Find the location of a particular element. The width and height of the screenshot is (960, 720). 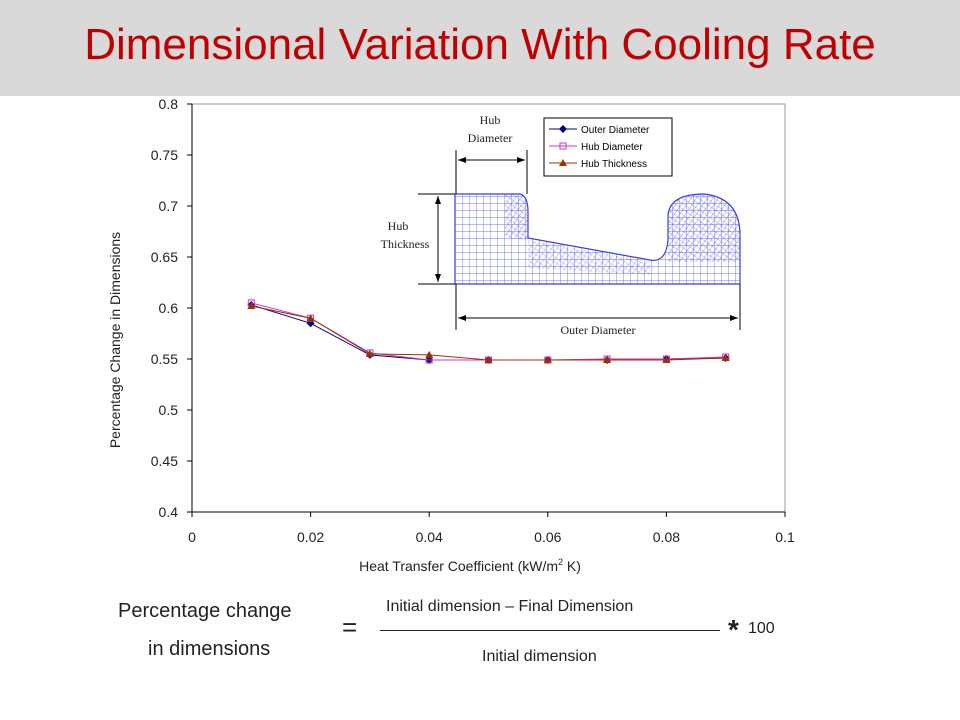

mesh-rim-fine is located at coordinates (704, 228).